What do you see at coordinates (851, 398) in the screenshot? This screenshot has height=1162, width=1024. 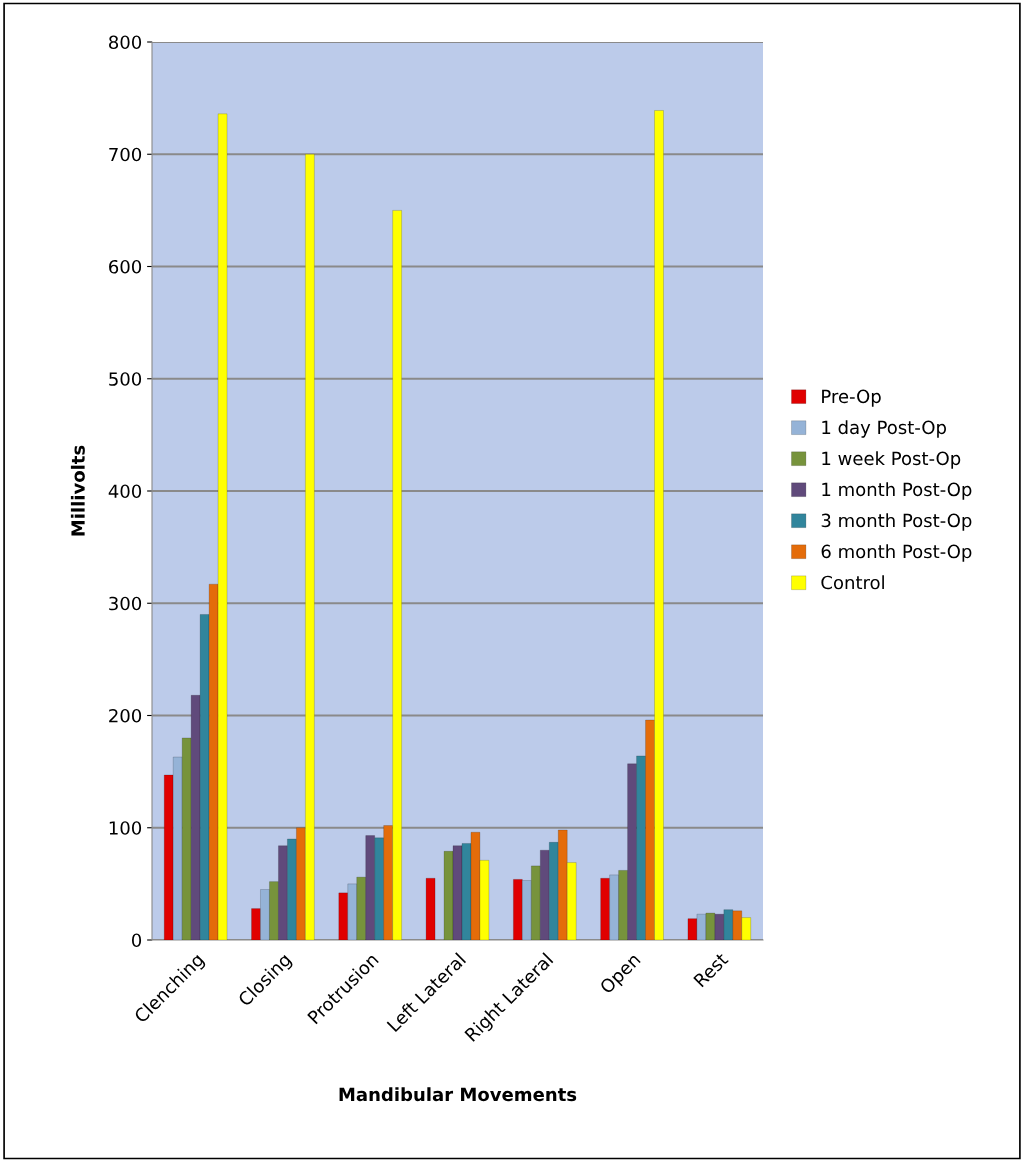 I see `legend-label: Pre-Op` at bounding box center [851, 398].